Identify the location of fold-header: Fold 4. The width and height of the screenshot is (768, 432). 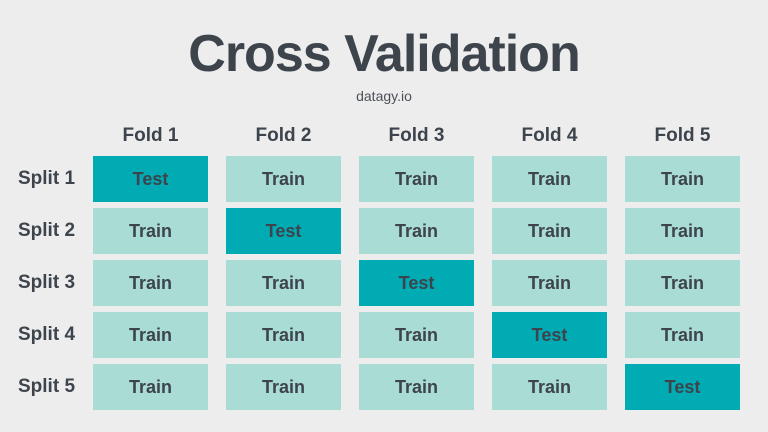
(549, 135).